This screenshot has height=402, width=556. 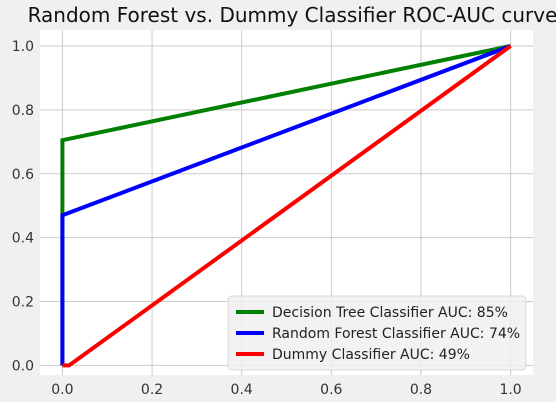 I want to click on legend-box, so click(x=377, y=333).